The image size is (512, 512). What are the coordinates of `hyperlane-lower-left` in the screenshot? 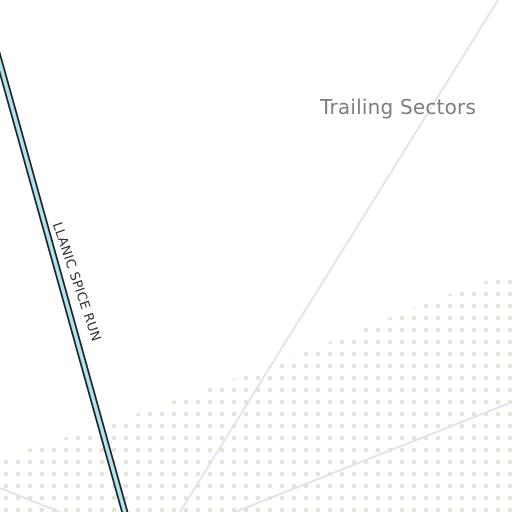 It's located at (30, 499).